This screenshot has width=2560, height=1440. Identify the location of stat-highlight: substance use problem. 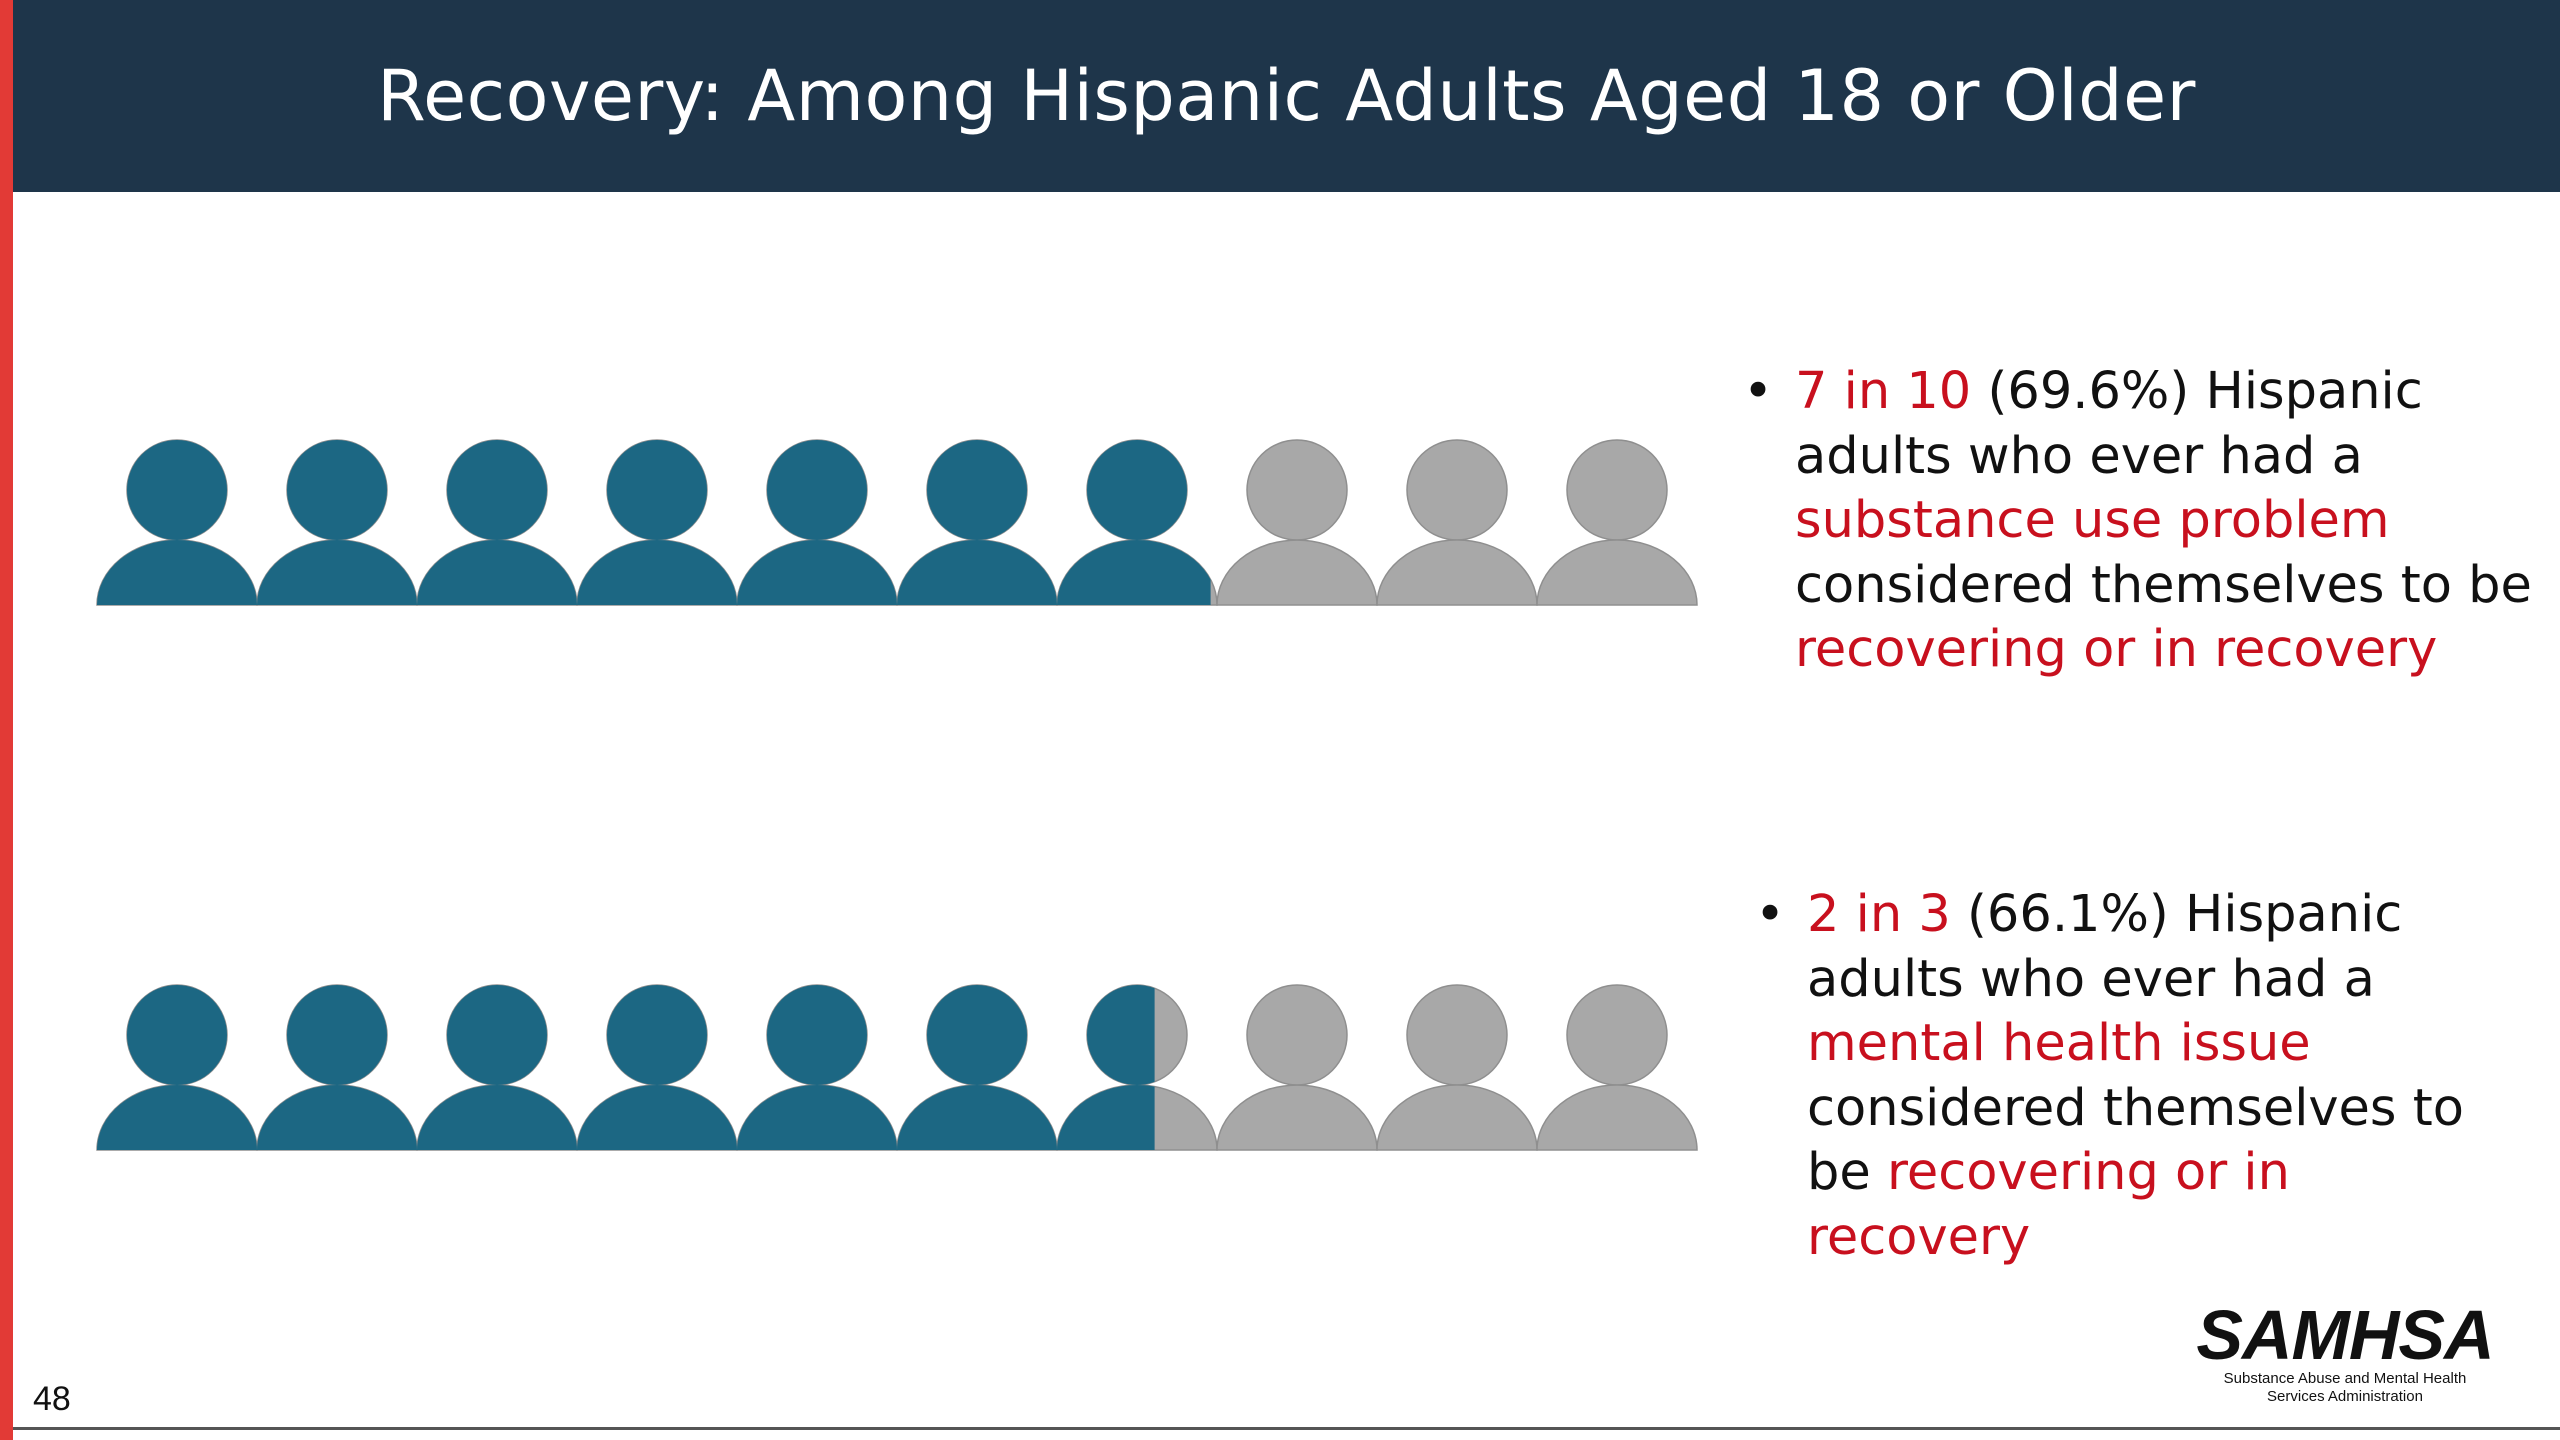
(2092, 520).